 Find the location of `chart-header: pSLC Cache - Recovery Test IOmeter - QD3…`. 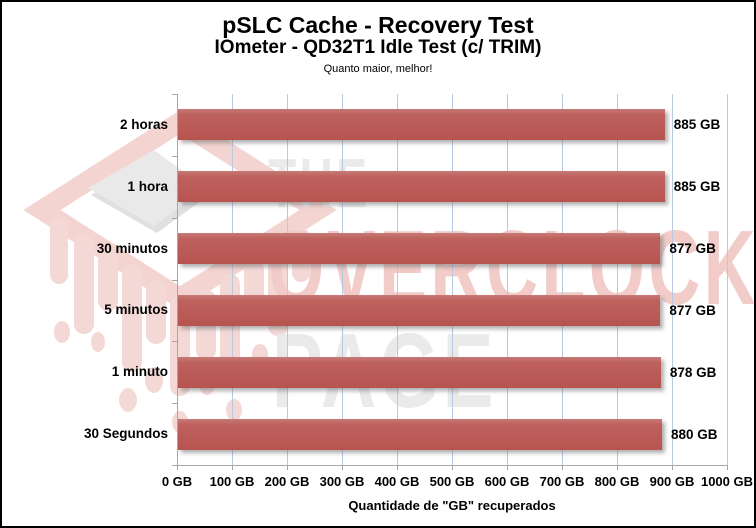

chart-header: pSLC Cache - Recovery Test IOmeter - QD3… is located at coordinates (378, 44).